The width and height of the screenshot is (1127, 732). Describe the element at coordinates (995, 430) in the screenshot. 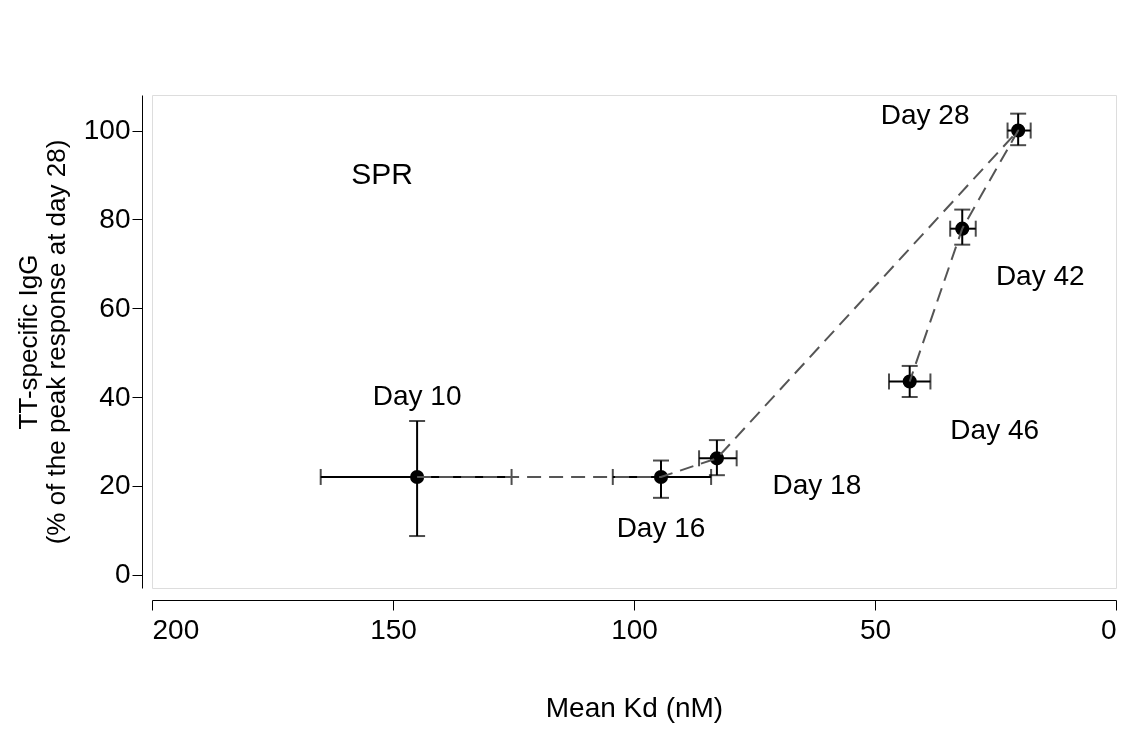

I see `annotation: Day 46` at that location.